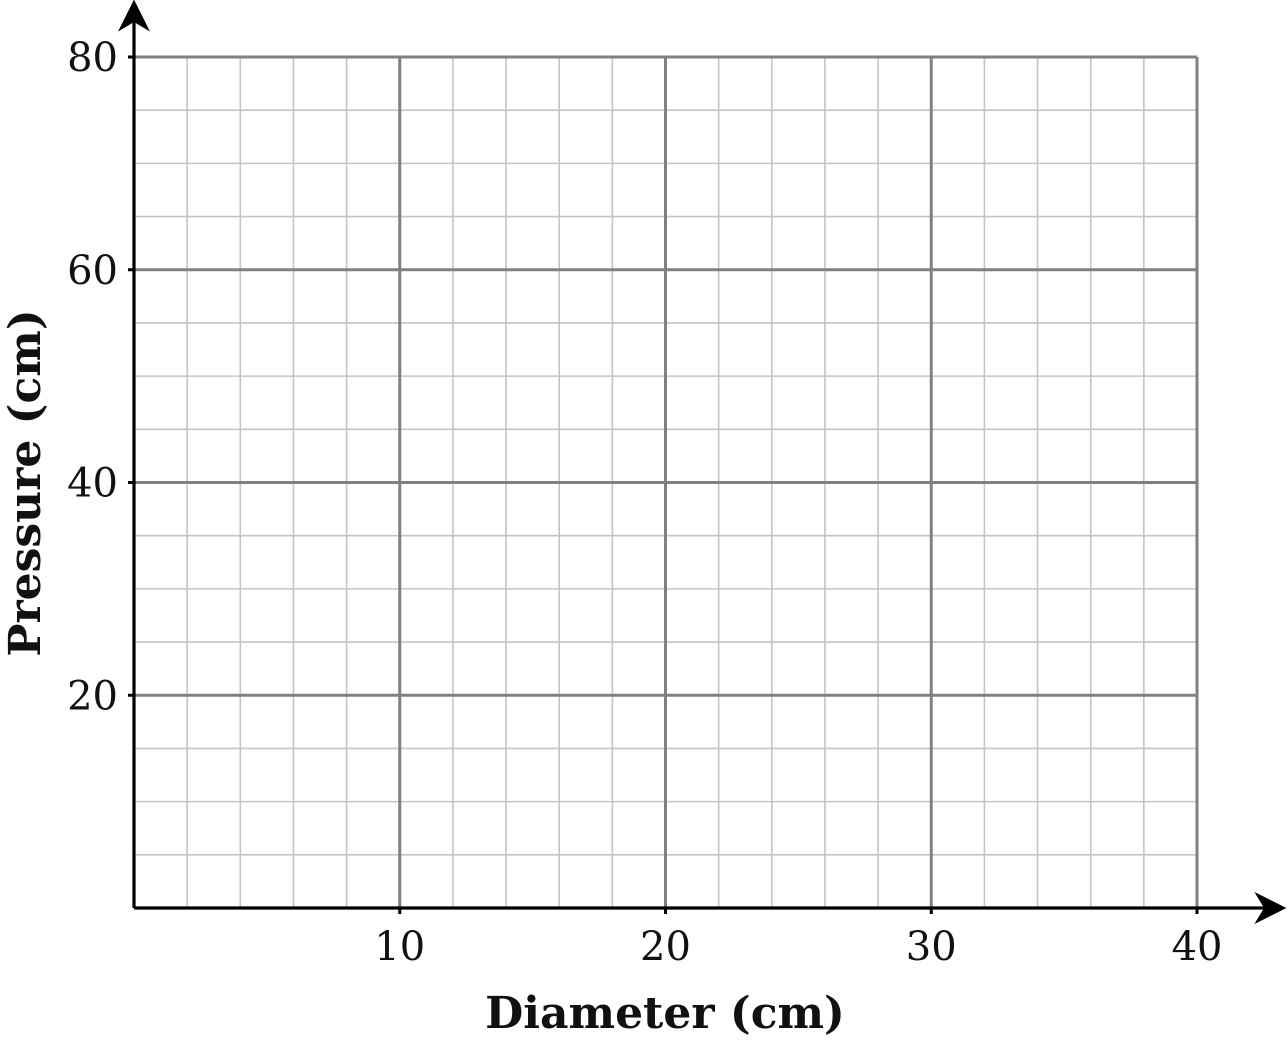 This screenshot has width=1288, height=1047. I want to click on y-tick-label: 40, so click(92, 484).